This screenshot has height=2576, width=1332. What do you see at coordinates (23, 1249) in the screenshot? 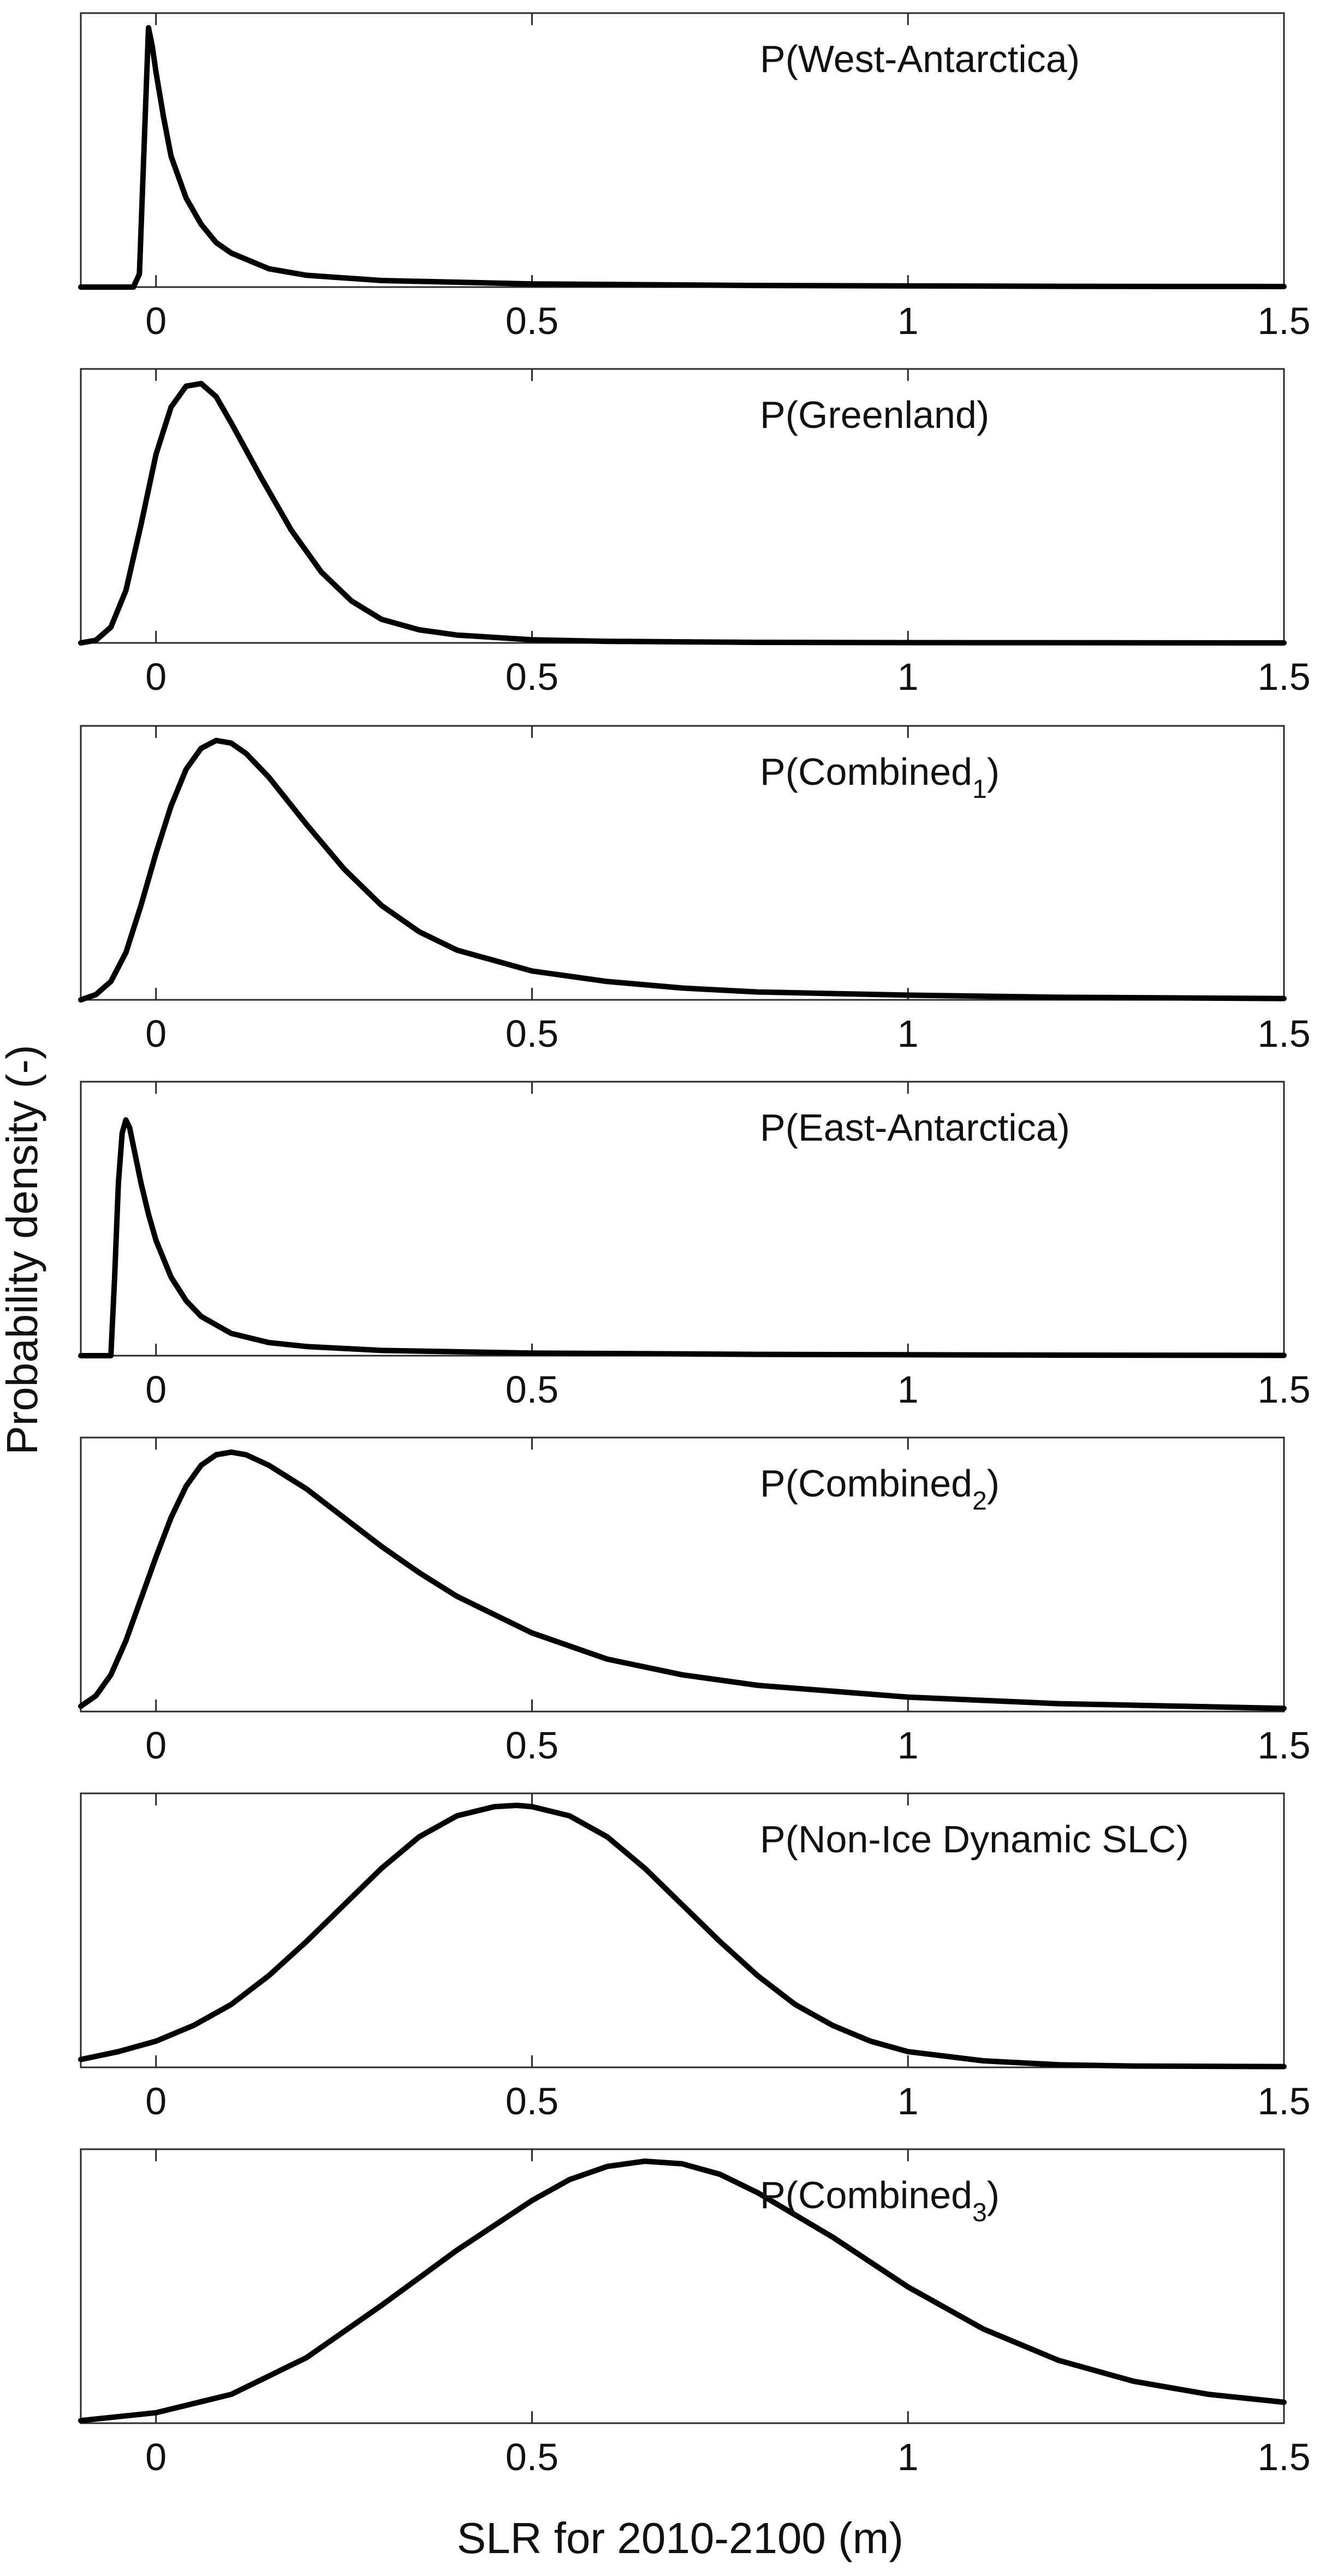
I see `y-axis-label: Probability density (-)` at bounding box center [23, 1249].